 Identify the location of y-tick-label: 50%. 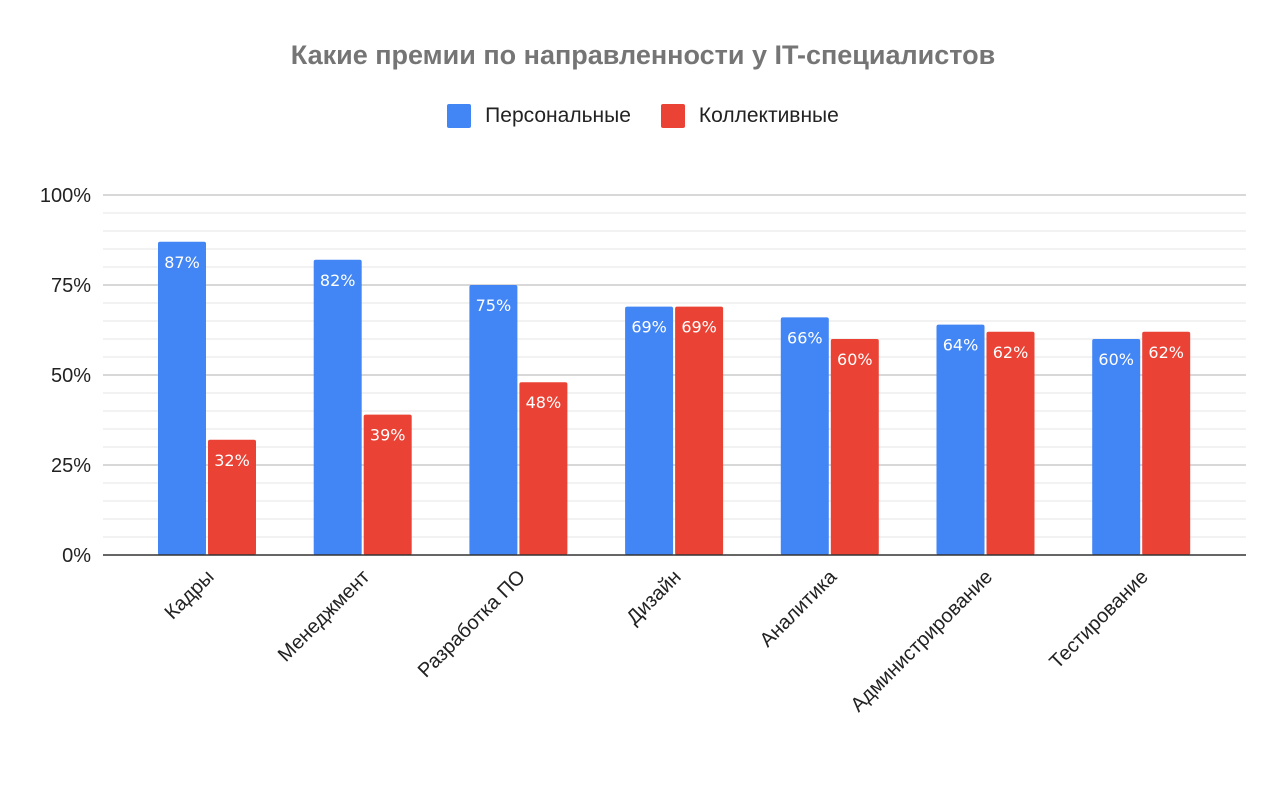
(71, 376).